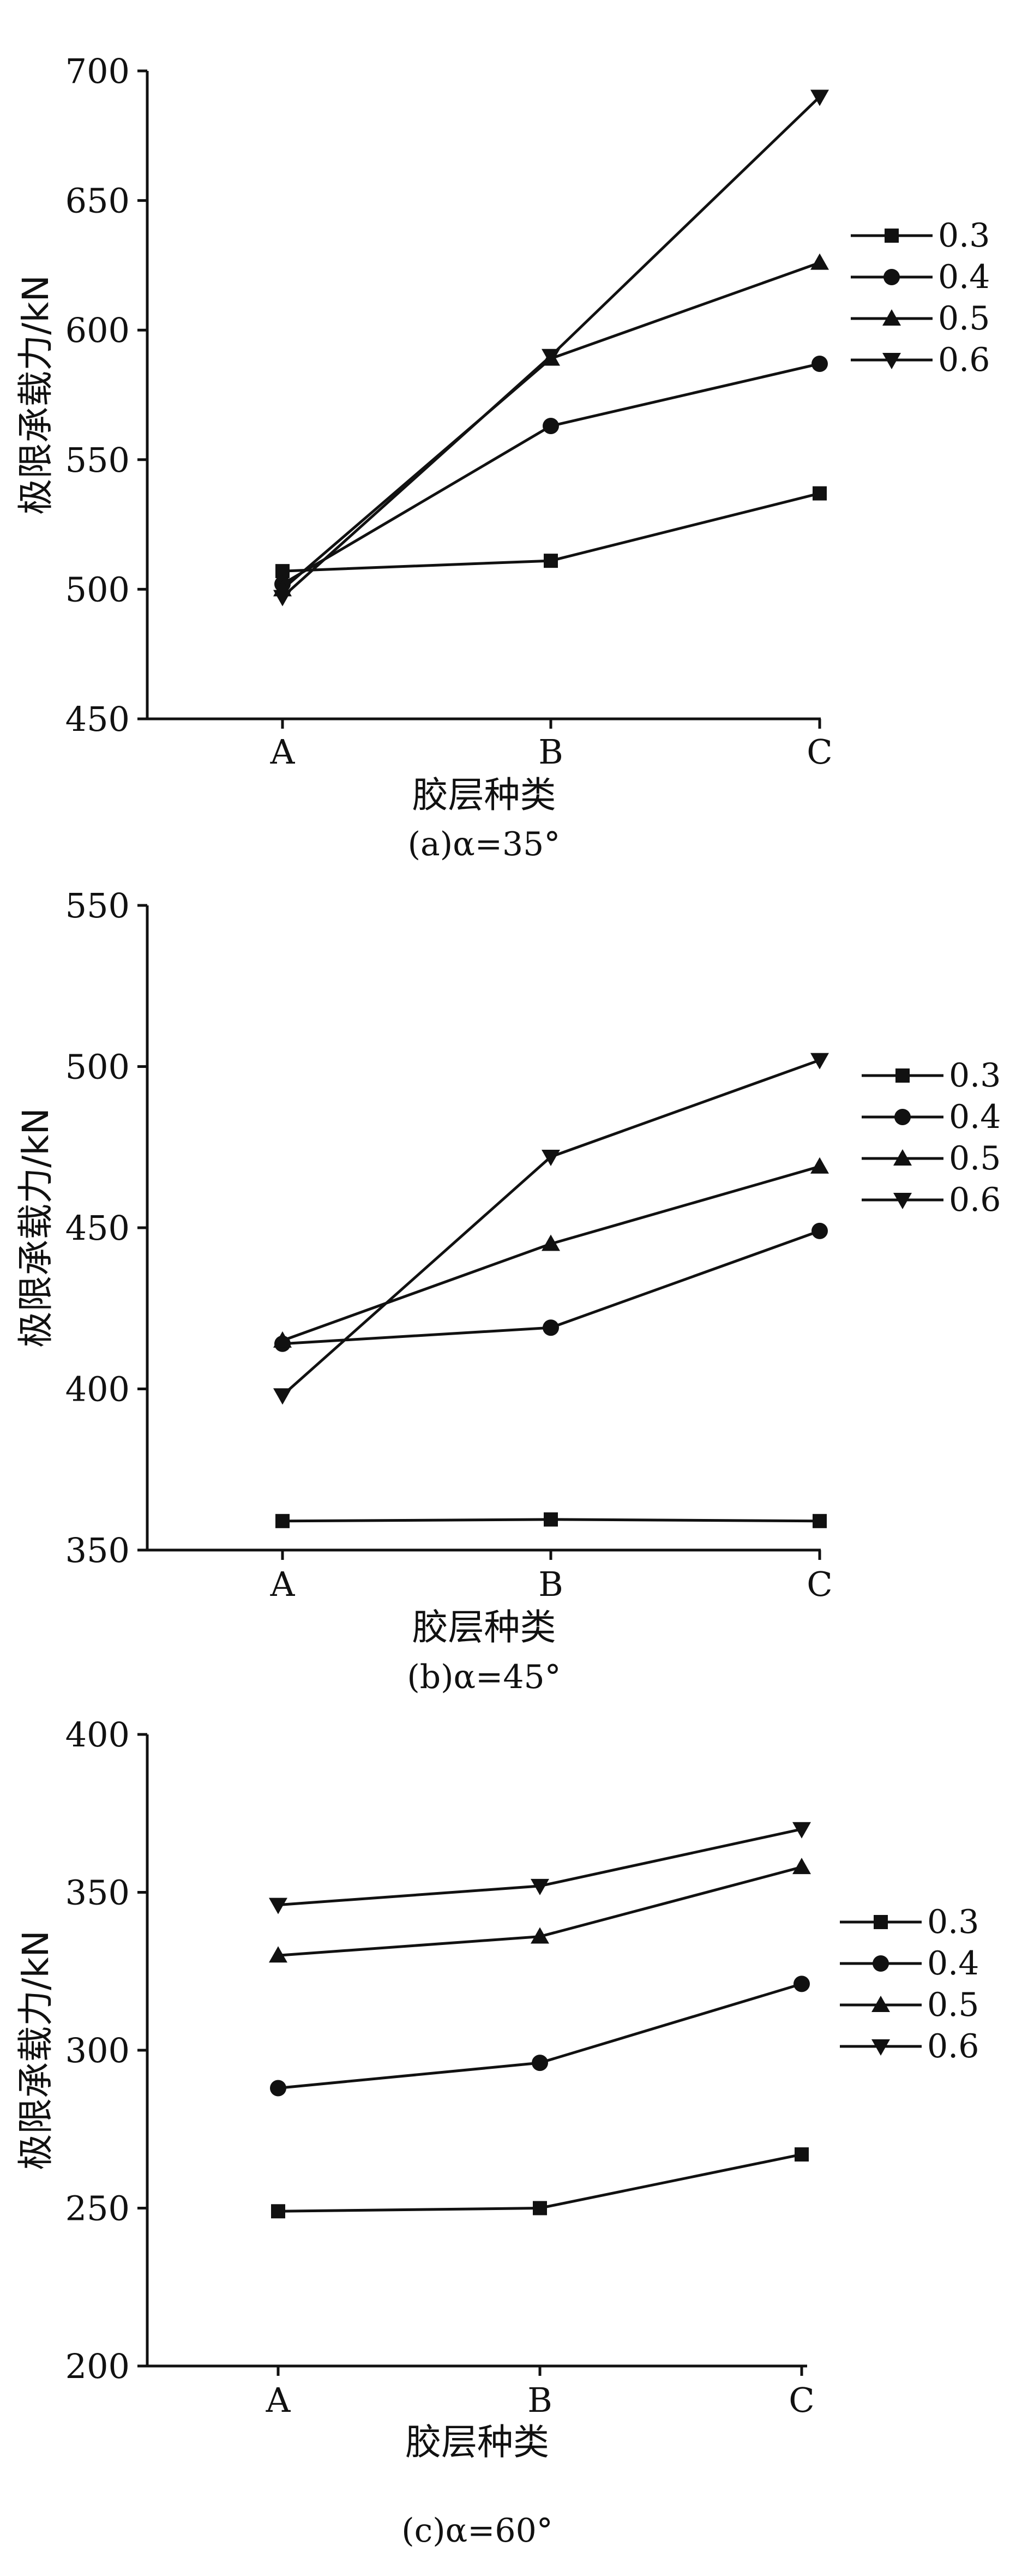 The image size is (1016, 2576). Describe the element at coordinates (484, 1677) in the screenshot. I see `panel-caption: (b)α=45°` at that location.